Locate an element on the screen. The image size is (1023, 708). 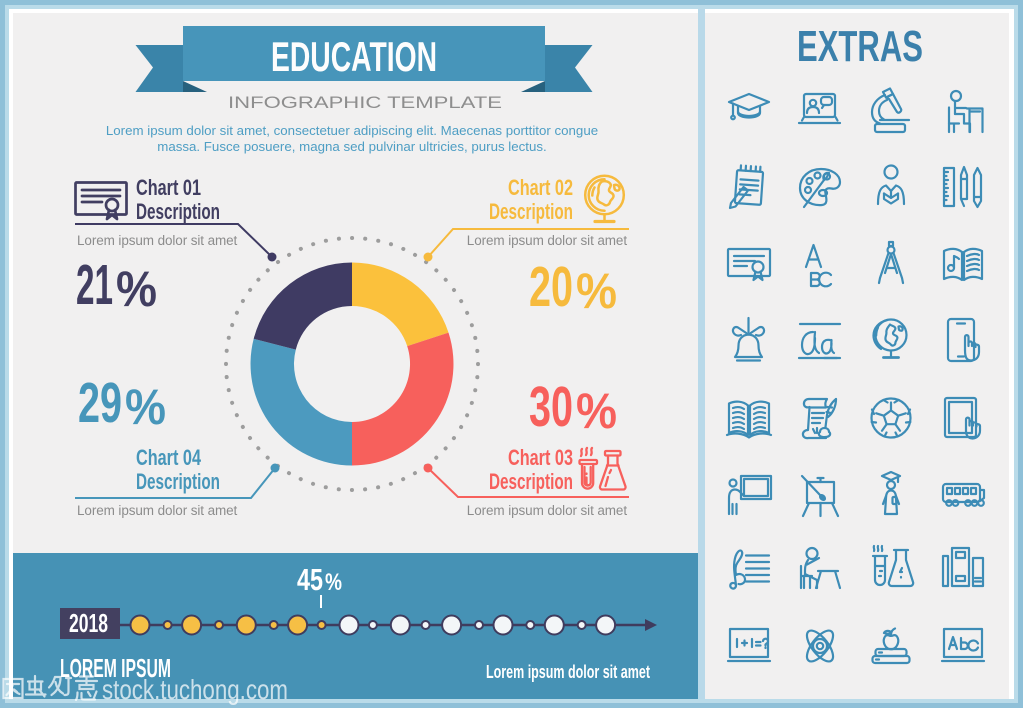
svg-text: EXTRAS is located at coordinates (860, 46).